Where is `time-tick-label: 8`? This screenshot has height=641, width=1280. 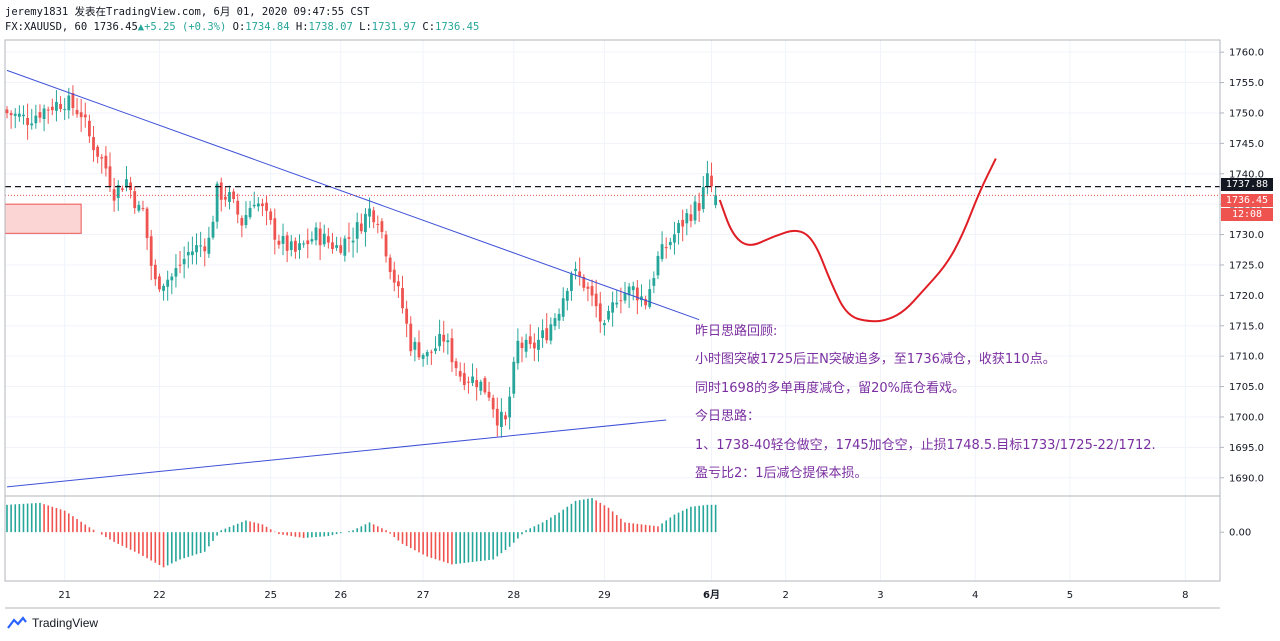
time-tick-label: 8 is located at coordinates (1185, 595).